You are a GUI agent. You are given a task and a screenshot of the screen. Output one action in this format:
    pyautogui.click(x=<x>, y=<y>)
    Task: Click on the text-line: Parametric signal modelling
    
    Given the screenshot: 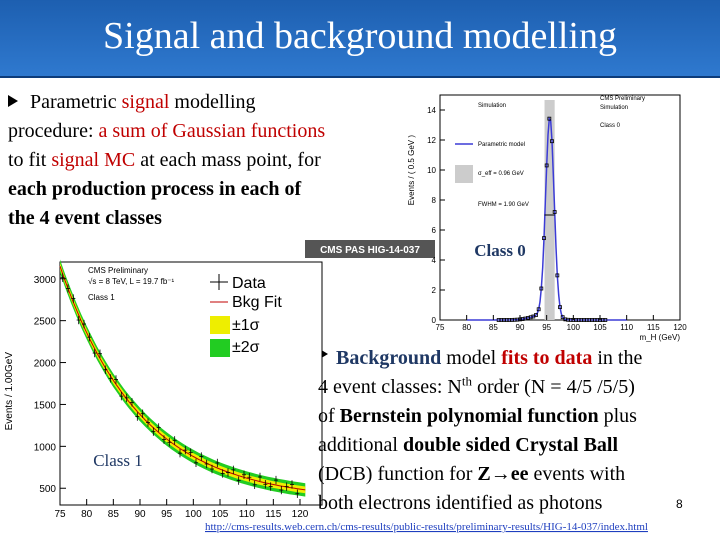 What is the action you would take?
    pyautogui.click(x=166, y=102)
    